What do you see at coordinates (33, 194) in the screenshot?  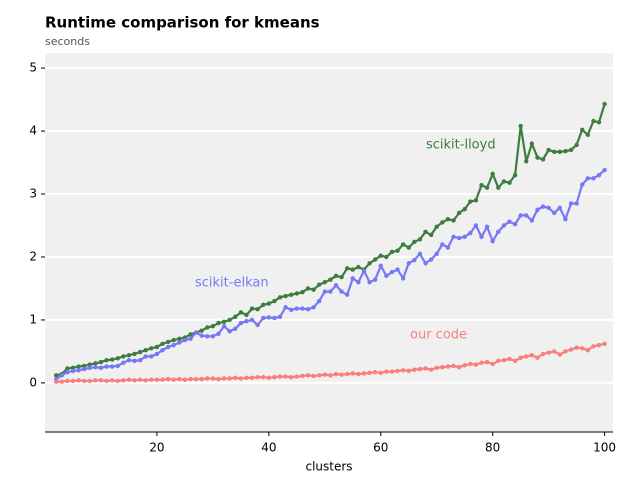 I see `y-tick-label: 3` at bounding box center [33, 194].